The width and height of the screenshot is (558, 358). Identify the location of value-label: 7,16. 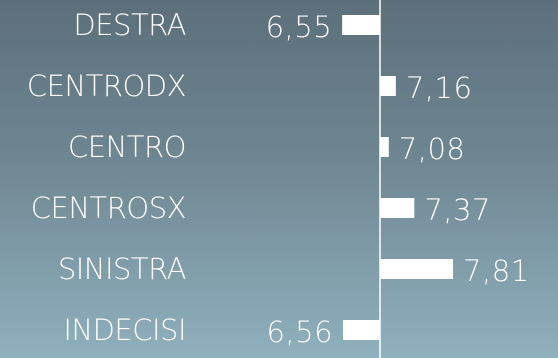
(439, 88).